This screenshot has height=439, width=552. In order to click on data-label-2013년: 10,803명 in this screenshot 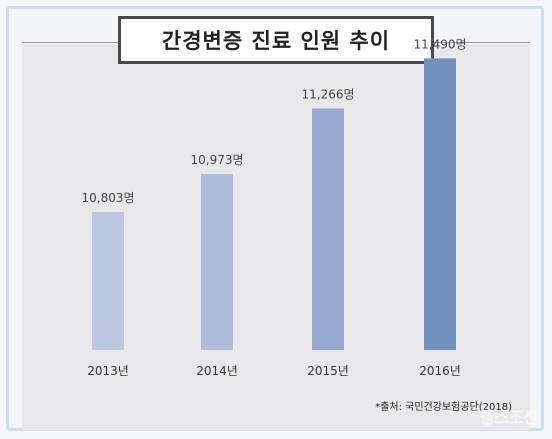, I will do `click(107, 198)`.